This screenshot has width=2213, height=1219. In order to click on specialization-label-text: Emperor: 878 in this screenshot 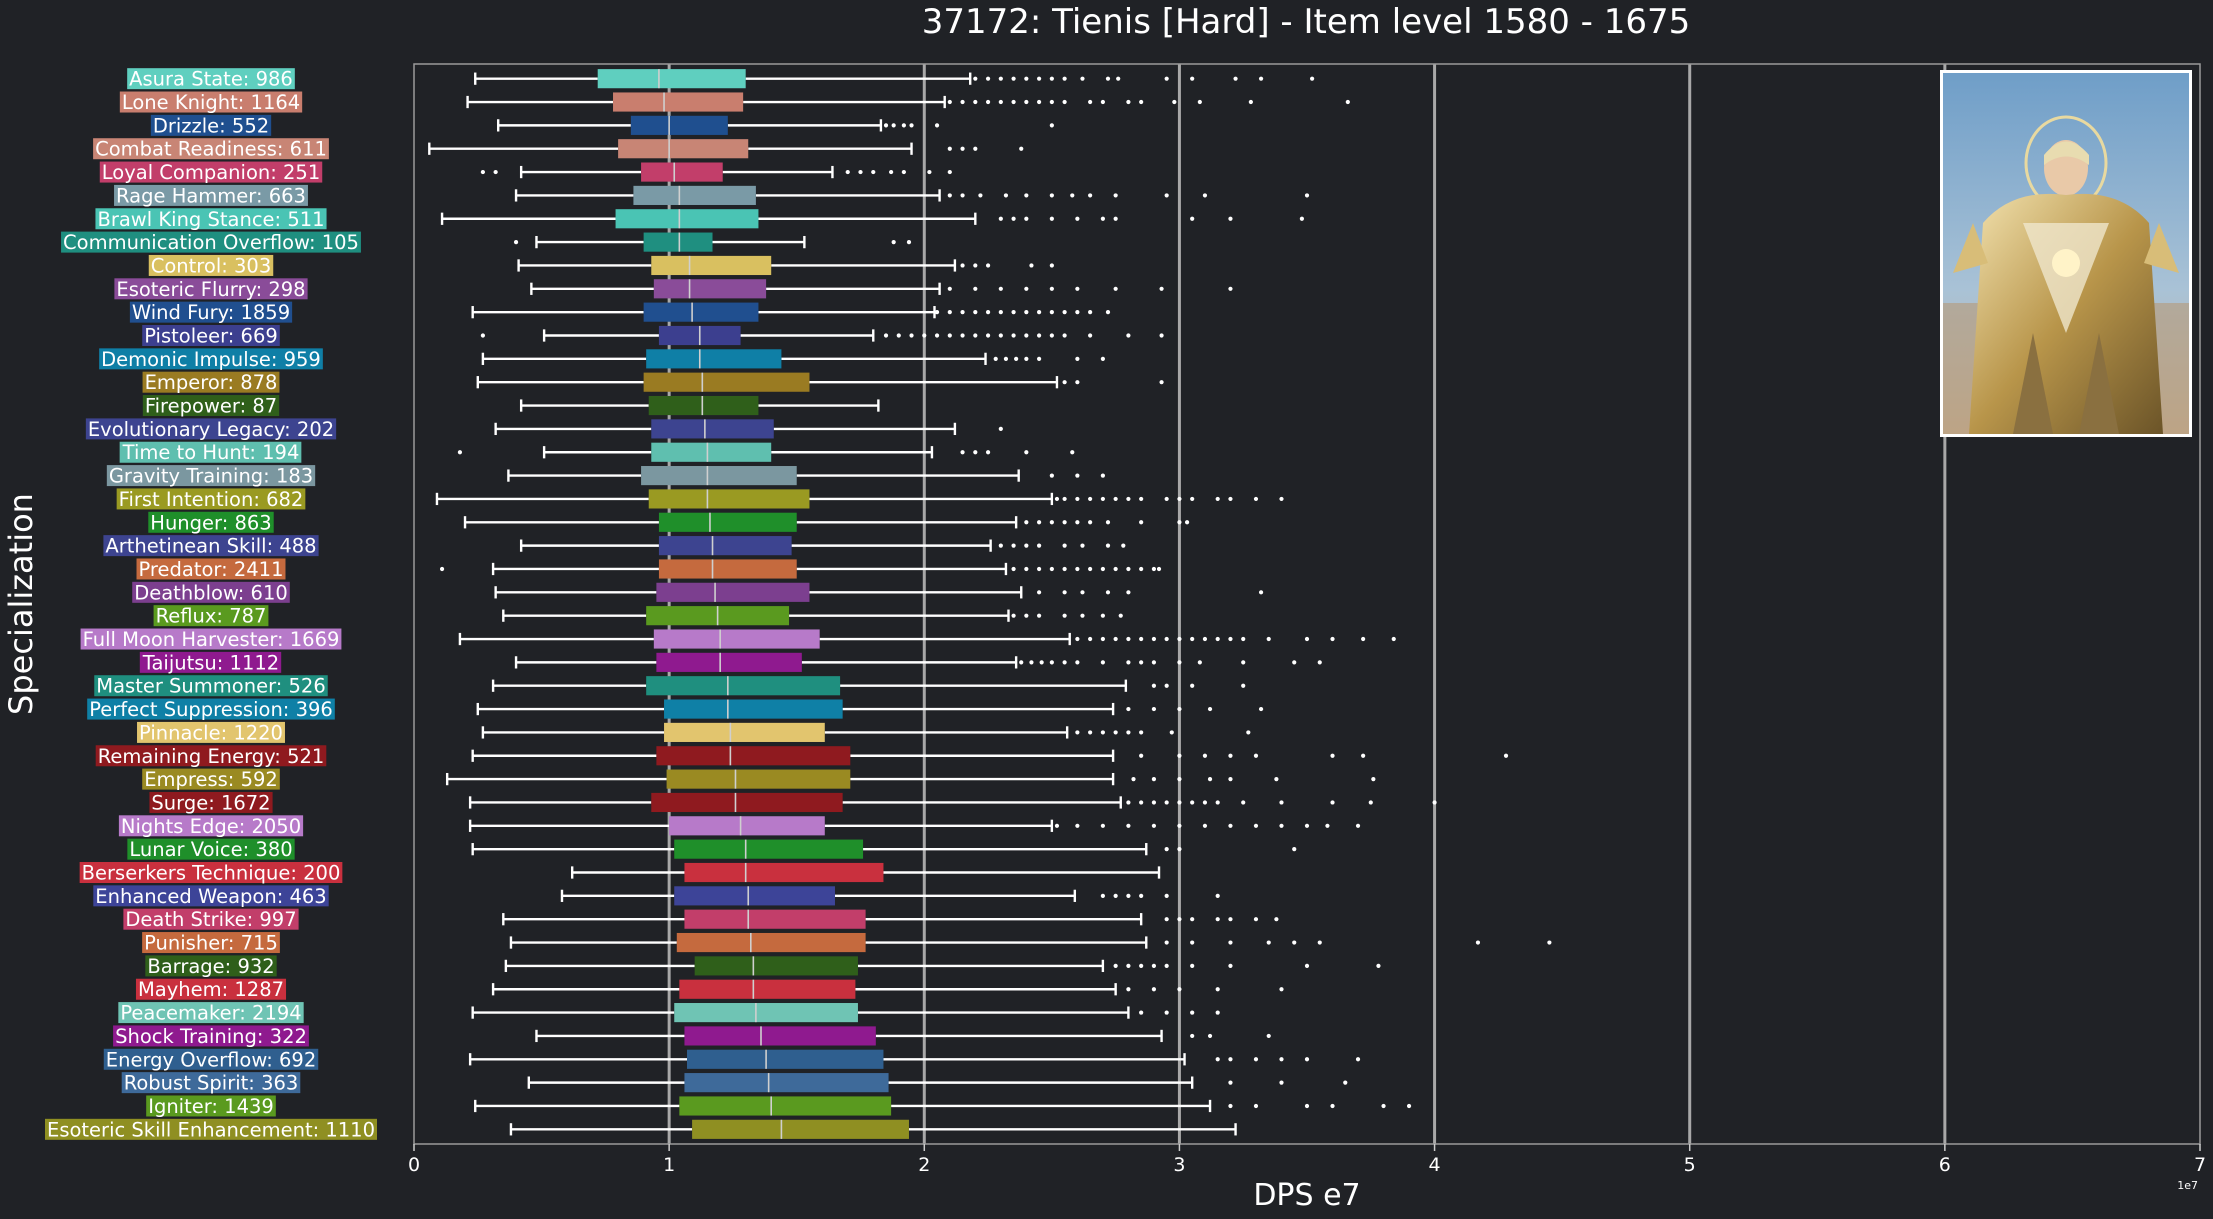, I will do `click(211, 382)`.